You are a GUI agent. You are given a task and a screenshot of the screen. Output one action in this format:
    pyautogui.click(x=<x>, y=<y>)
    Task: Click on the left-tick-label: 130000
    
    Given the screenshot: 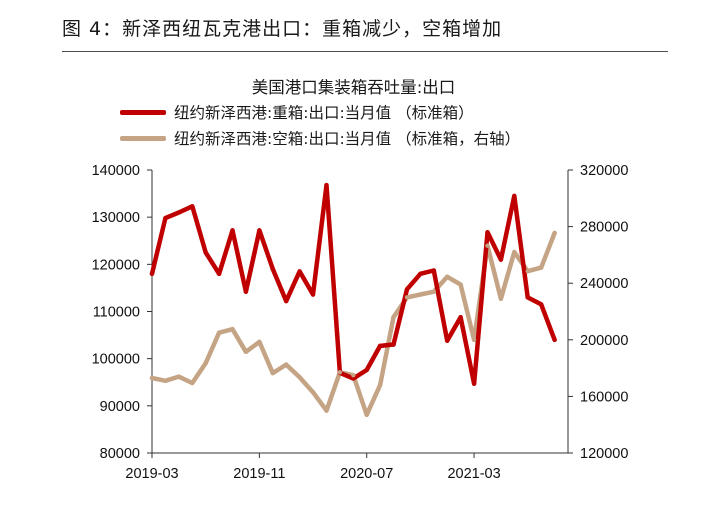 What is the action you would take?
    pyautogui.click(x=116, y=218)
    